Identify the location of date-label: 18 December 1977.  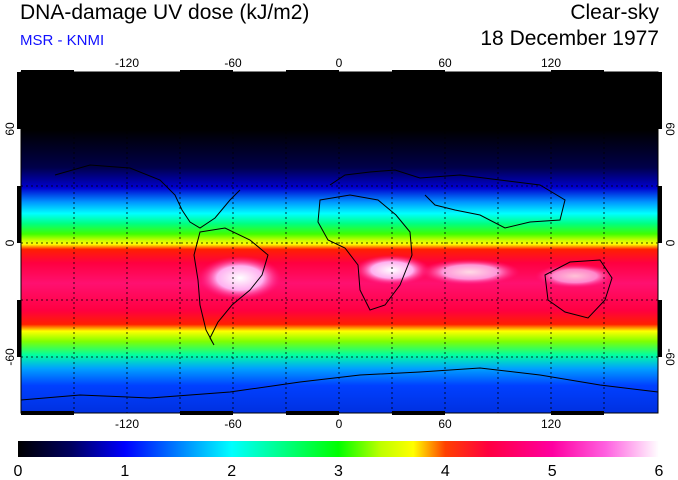
(569, 38).